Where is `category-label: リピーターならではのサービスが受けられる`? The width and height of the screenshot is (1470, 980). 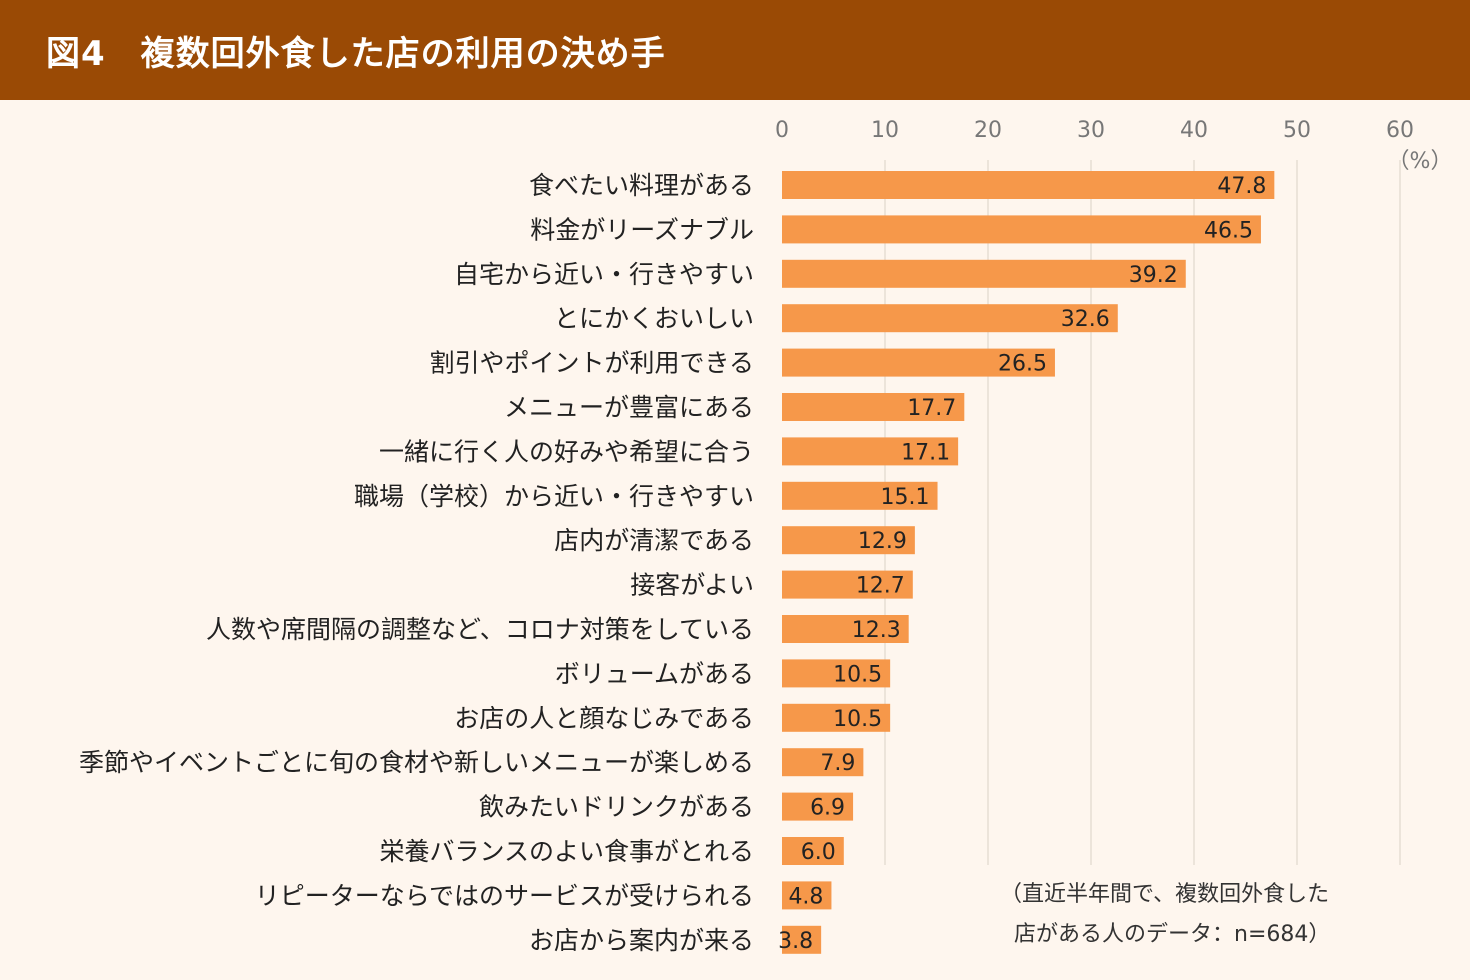
category-label: リピーターならではのサービスが受けられる is located at coordinates (504, 895).